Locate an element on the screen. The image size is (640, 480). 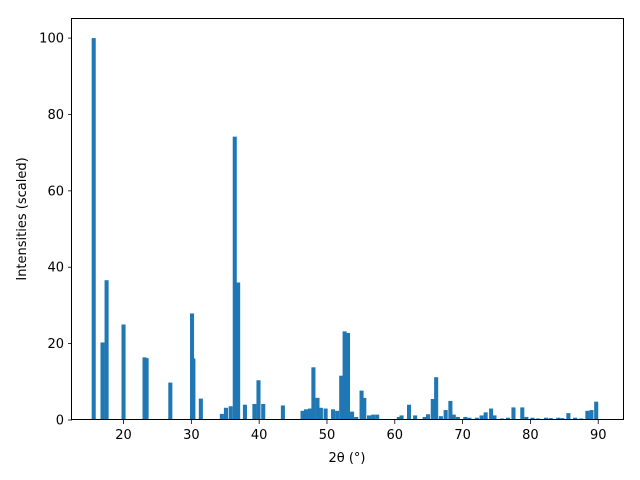
x-tick-label: 90 is located at coordinates (598, 435).